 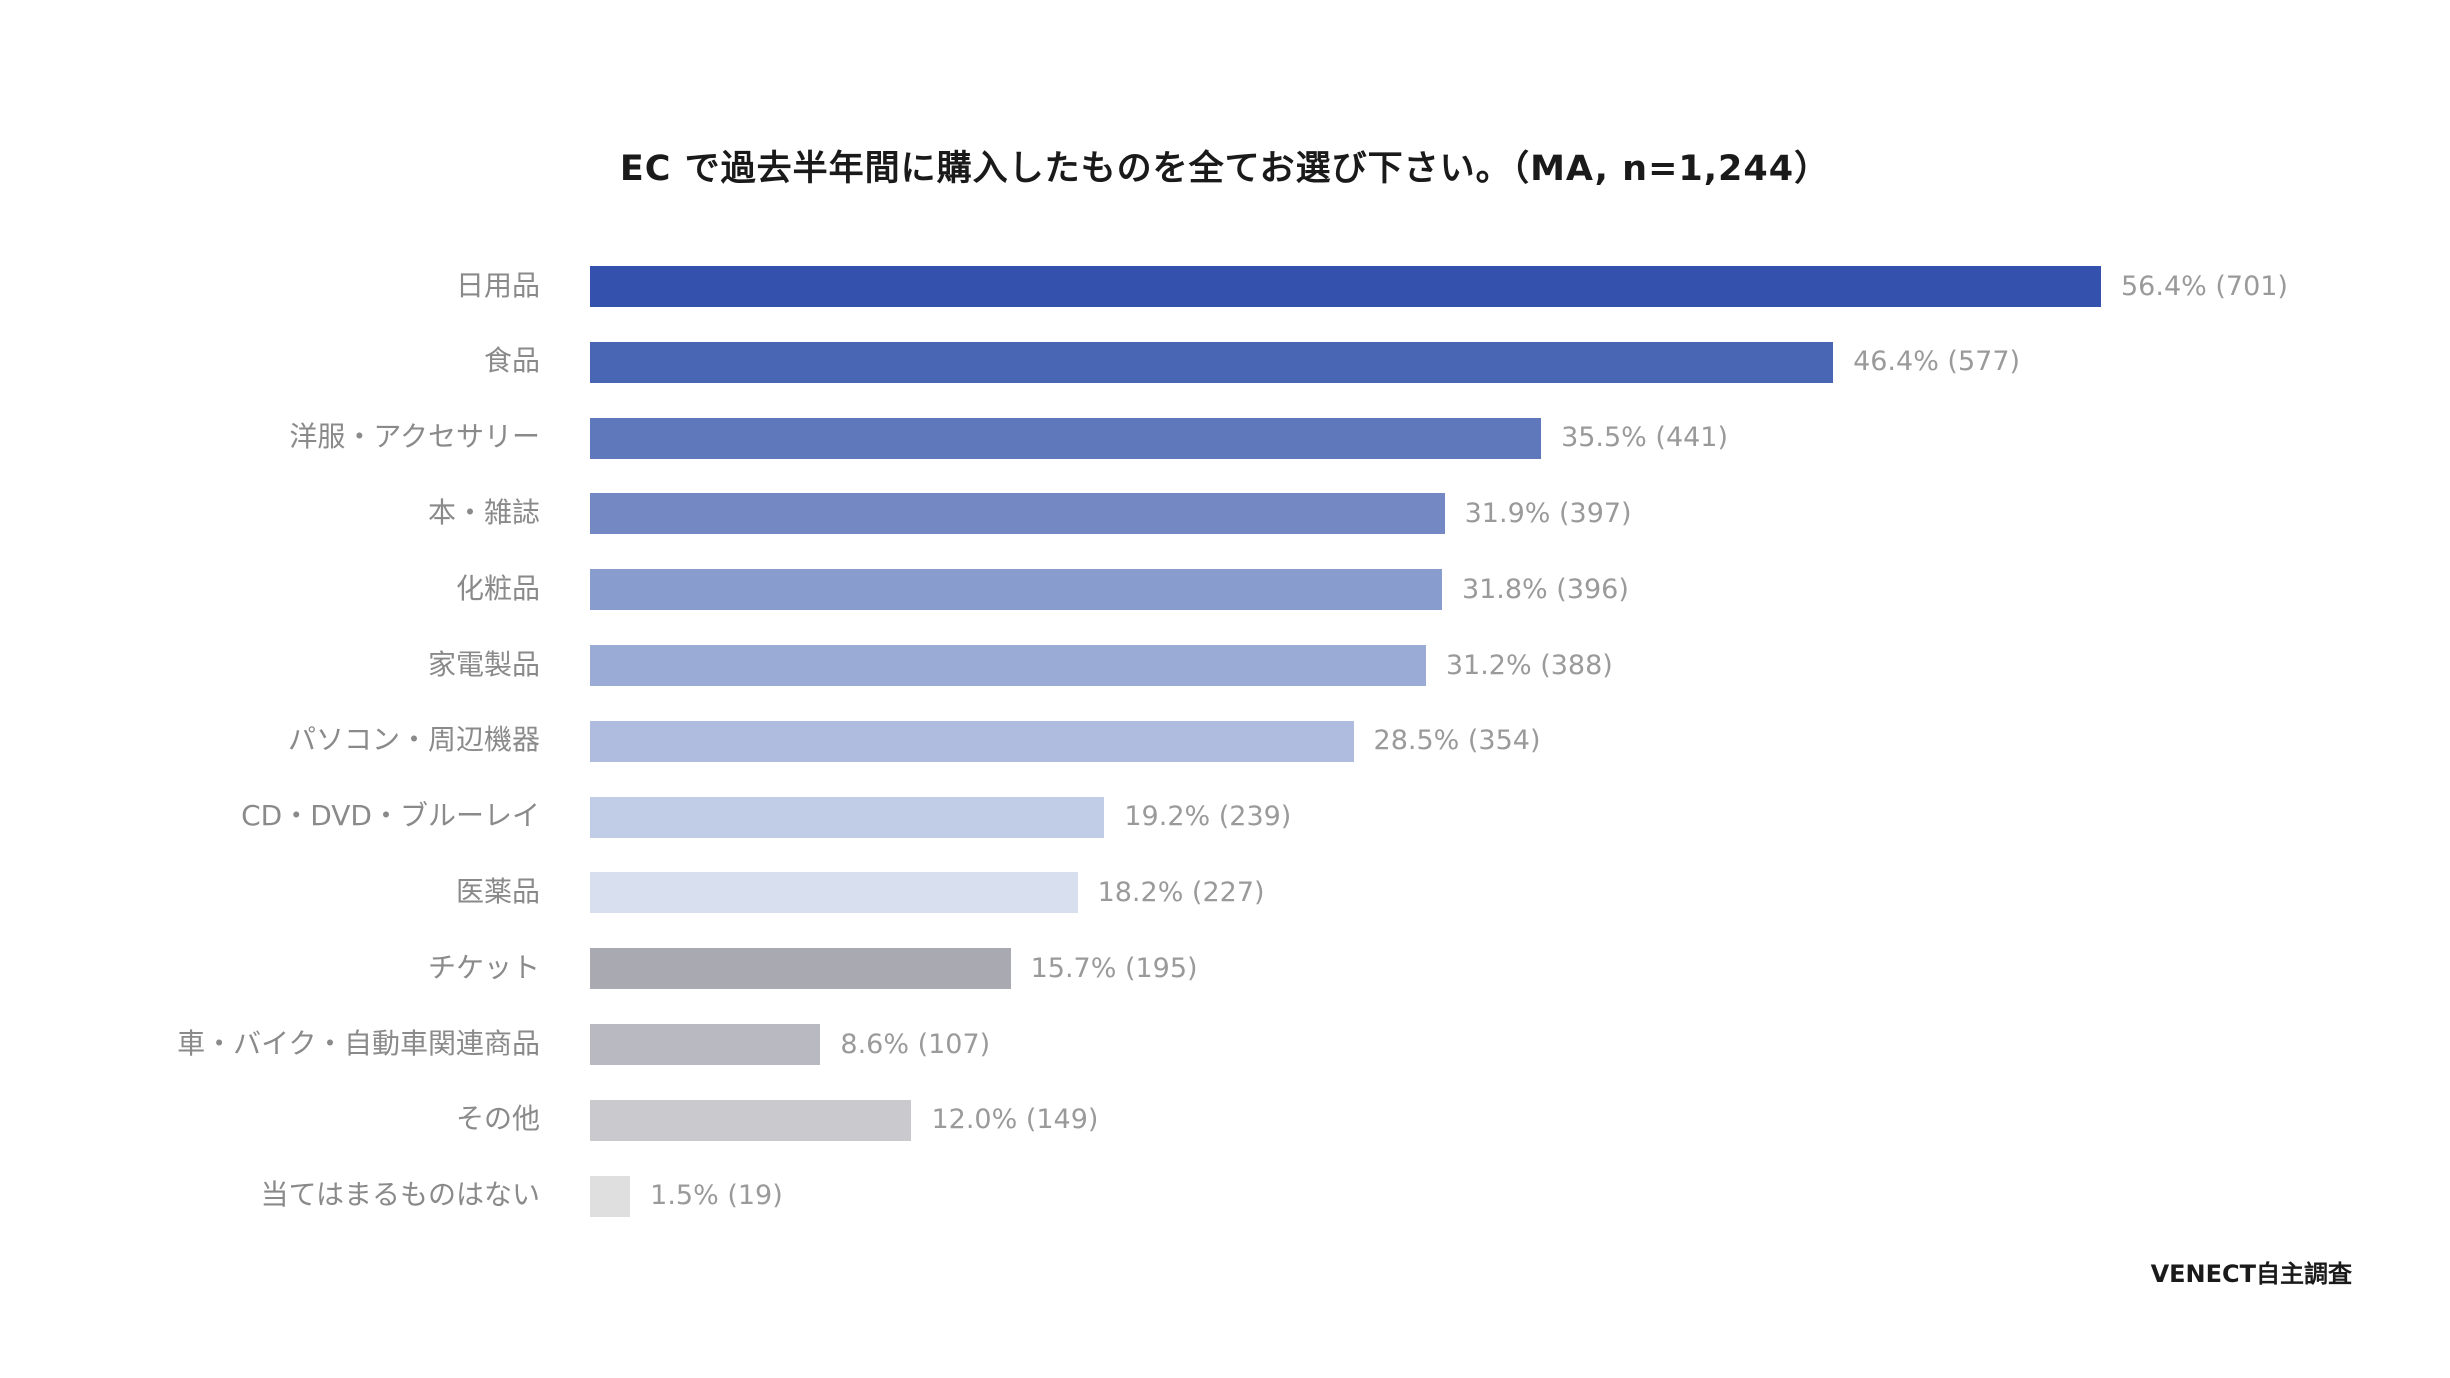 What do you see at coordinates (2251, 1274) in the screenshot?
I see `source-note: VENECT自主調査` at bounding box center [2251, 1274].